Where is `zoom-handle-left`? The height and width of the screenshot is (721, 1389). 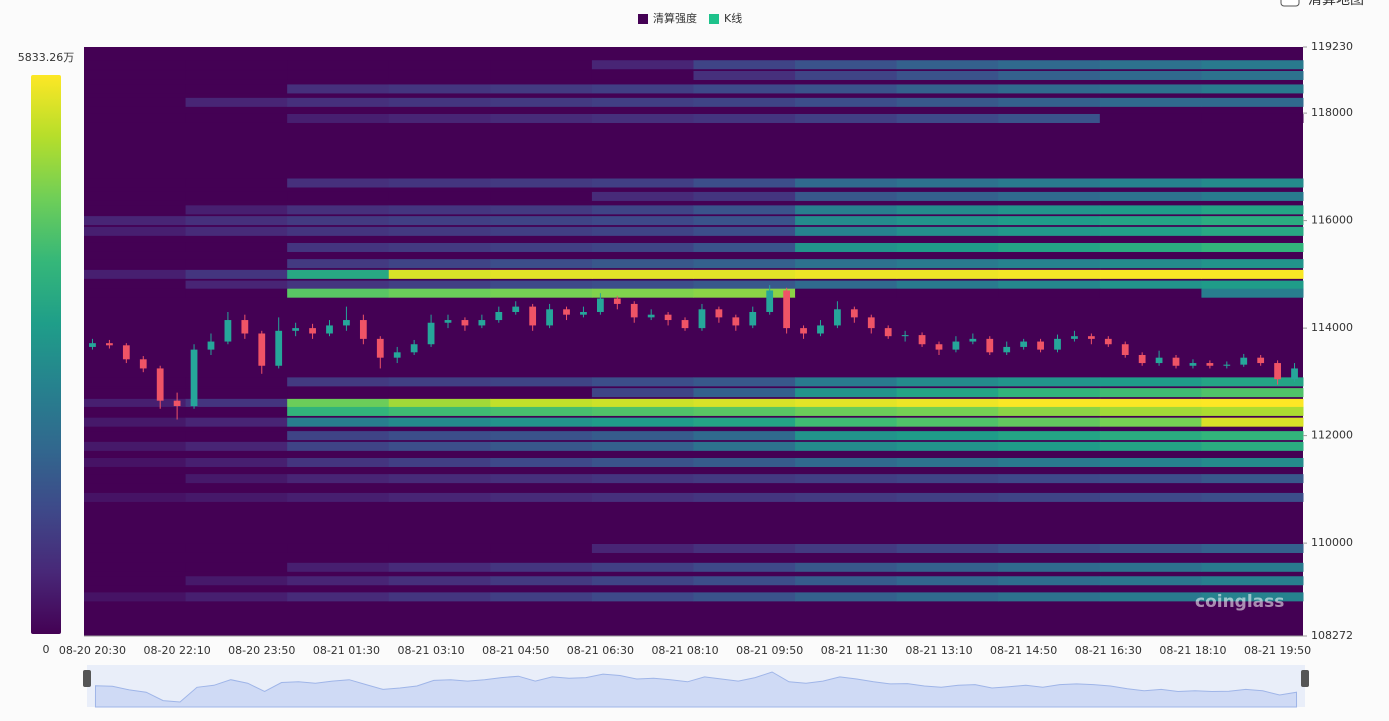 zoom-handle-left is located at coordinates (87, 678).